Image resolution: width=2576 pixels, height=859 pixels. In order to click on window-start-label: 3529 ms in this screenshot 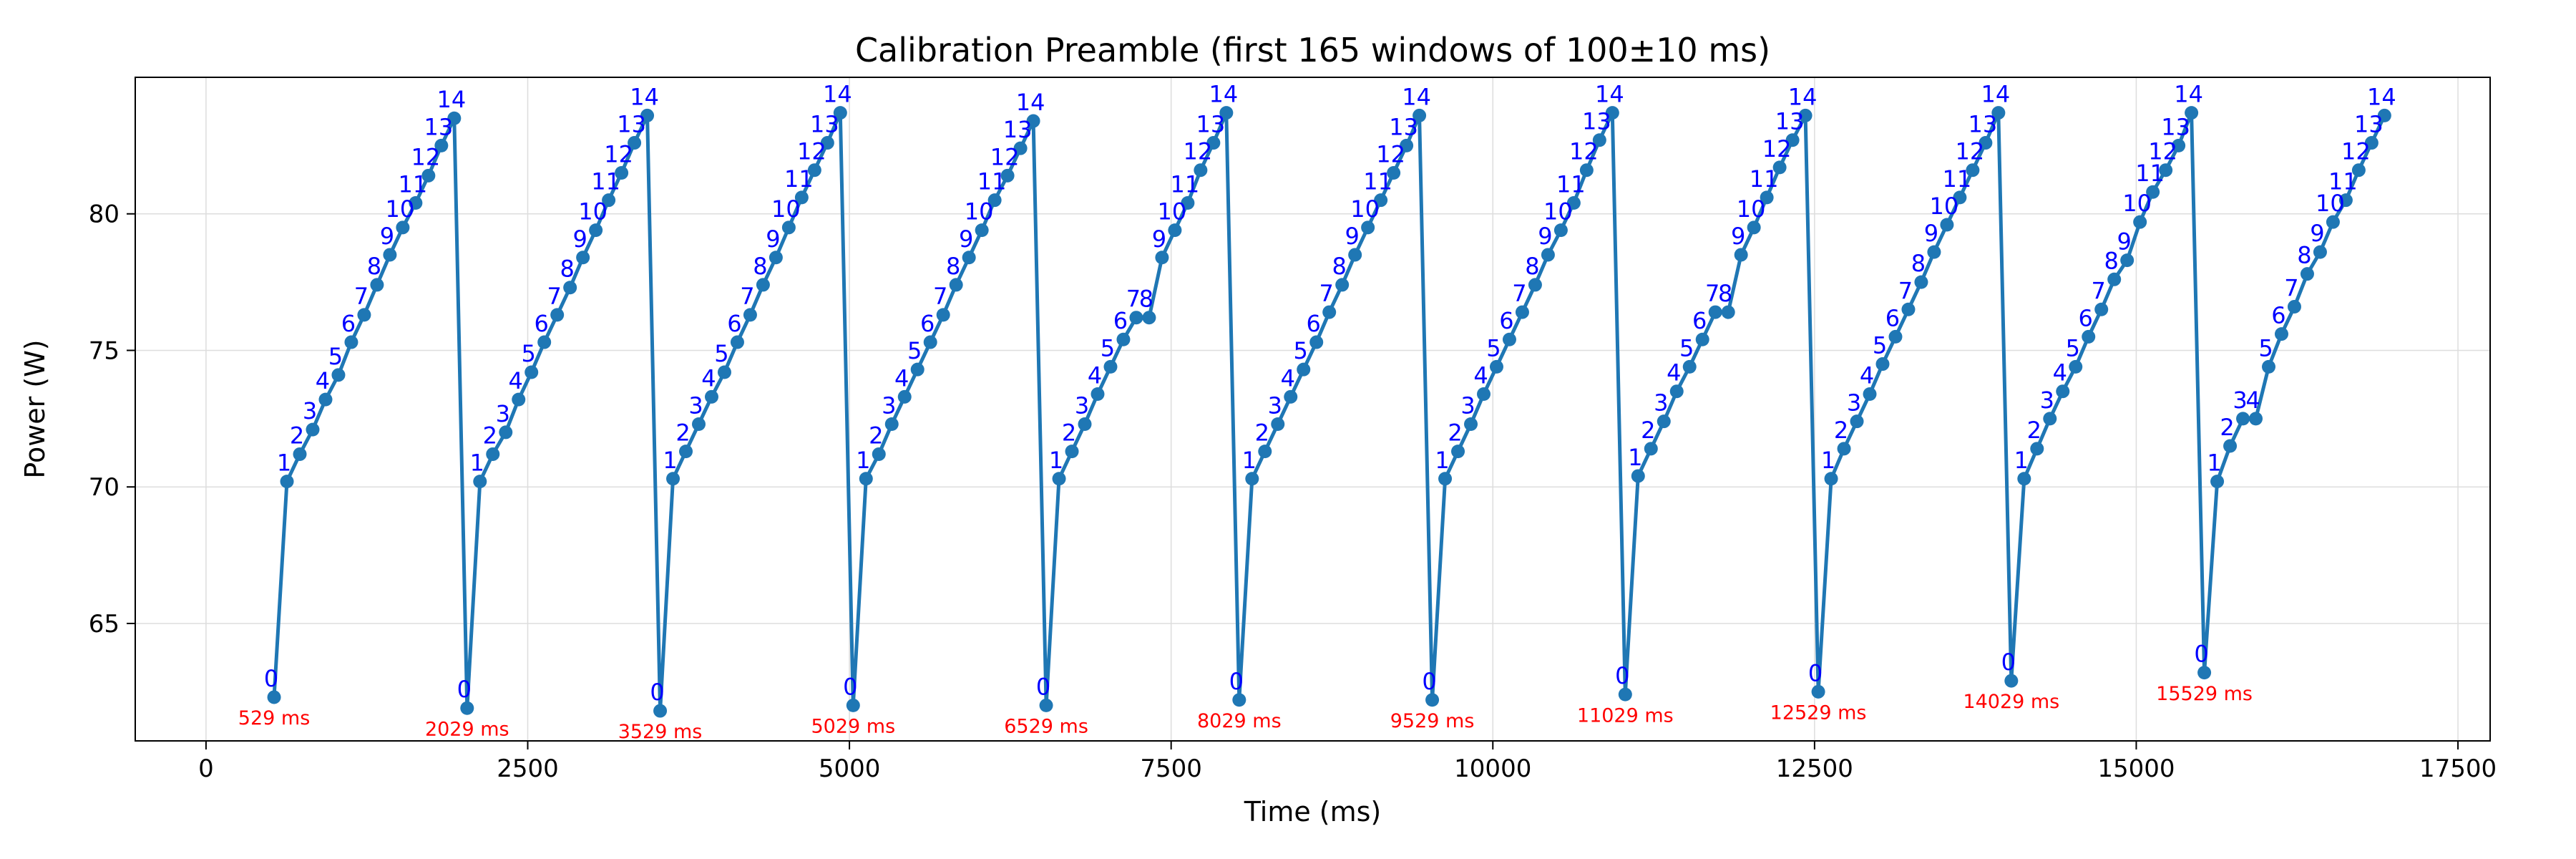, I will do `click(660, 732)`.